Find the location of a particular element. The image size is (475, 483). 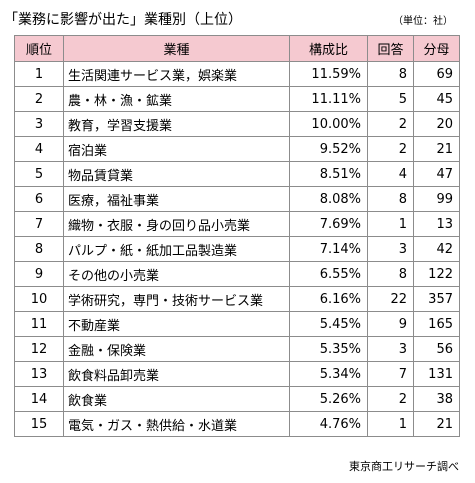

denominator-cell: 357 is located at coordinates (436, 299).